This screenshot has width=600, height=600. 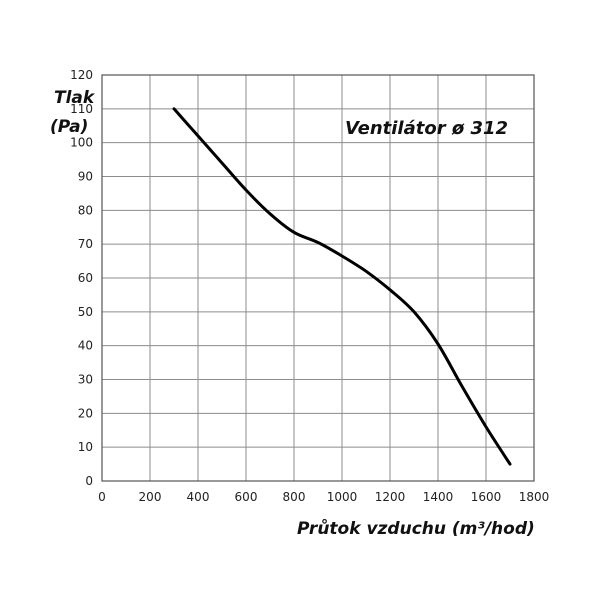 What do you see at coordinates (81, 143) in the screenshot?
I see `y-tick-label: 100` at bounding box center [81, 143].